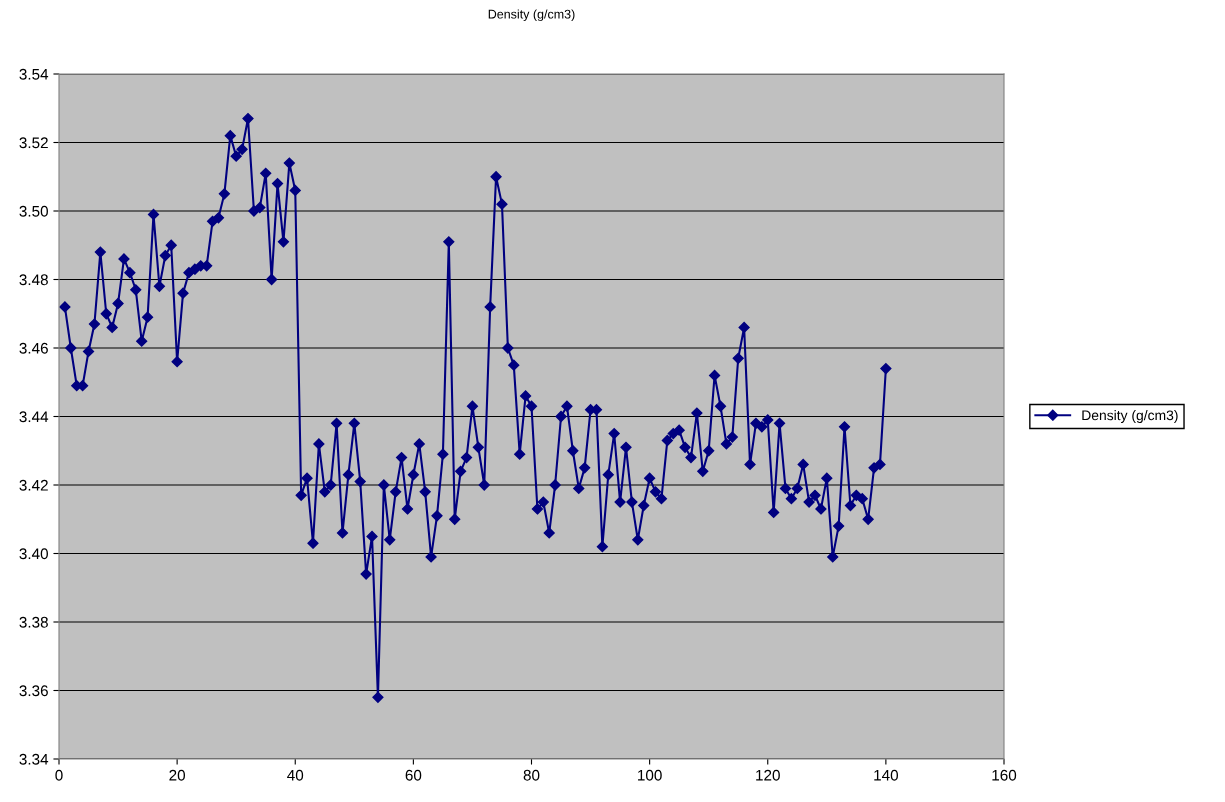  What do you see at coordinates (33, 554) in the screenshot?
I see `y-tick-label: 3.40` at bounding box center [33, 554].